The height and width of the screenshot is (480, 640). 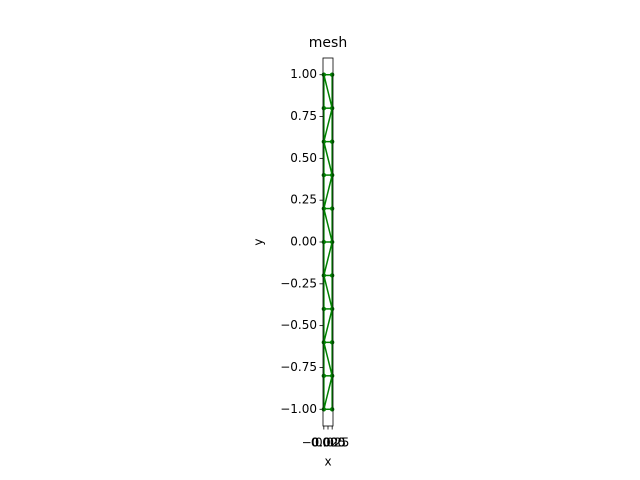 What do you see at coordinates (303, 116) in the screenshot?
I see `y-tick-label: 0.75` at bounding box center [303, 116].